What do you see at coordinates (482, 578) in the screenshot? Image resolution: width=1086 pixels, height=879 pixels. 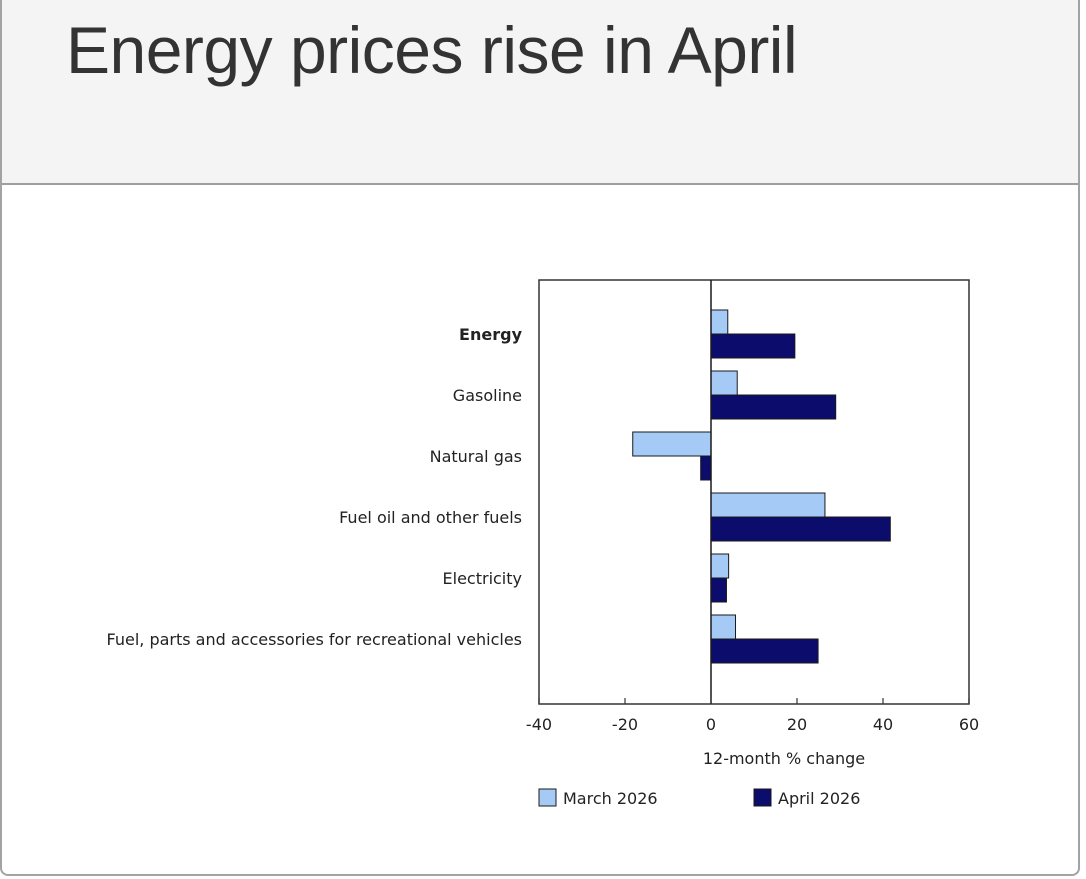 I see `category-label: Electricity` at bounding box center [482, 578].